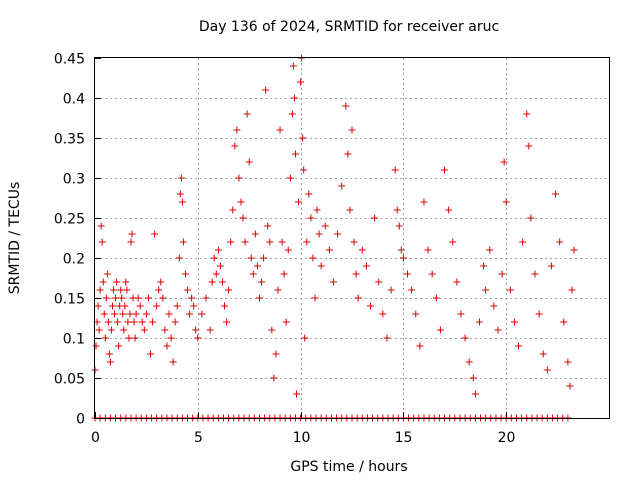 The height and width of the screenshot is (480, 640). Describe the element at coordinates (69, 300) in the screenshot. I see `y-tick-label: 0.15` at that location.